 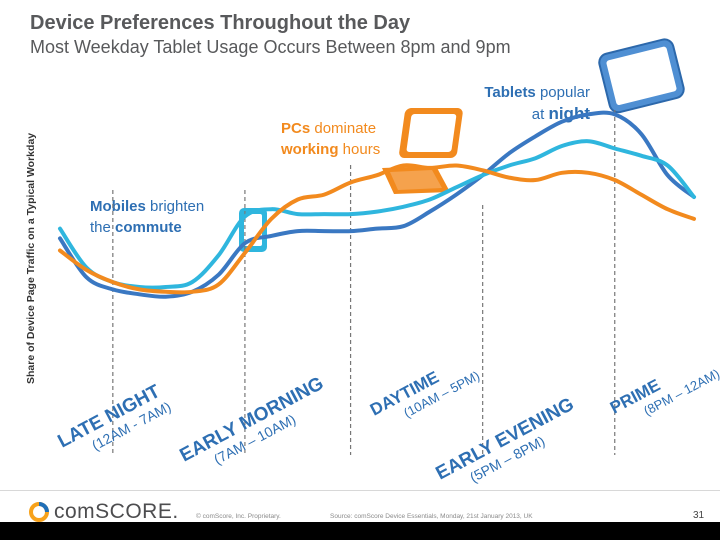 I want to click on annotation-tablets-text1: popular, so click(x=562, y=92).